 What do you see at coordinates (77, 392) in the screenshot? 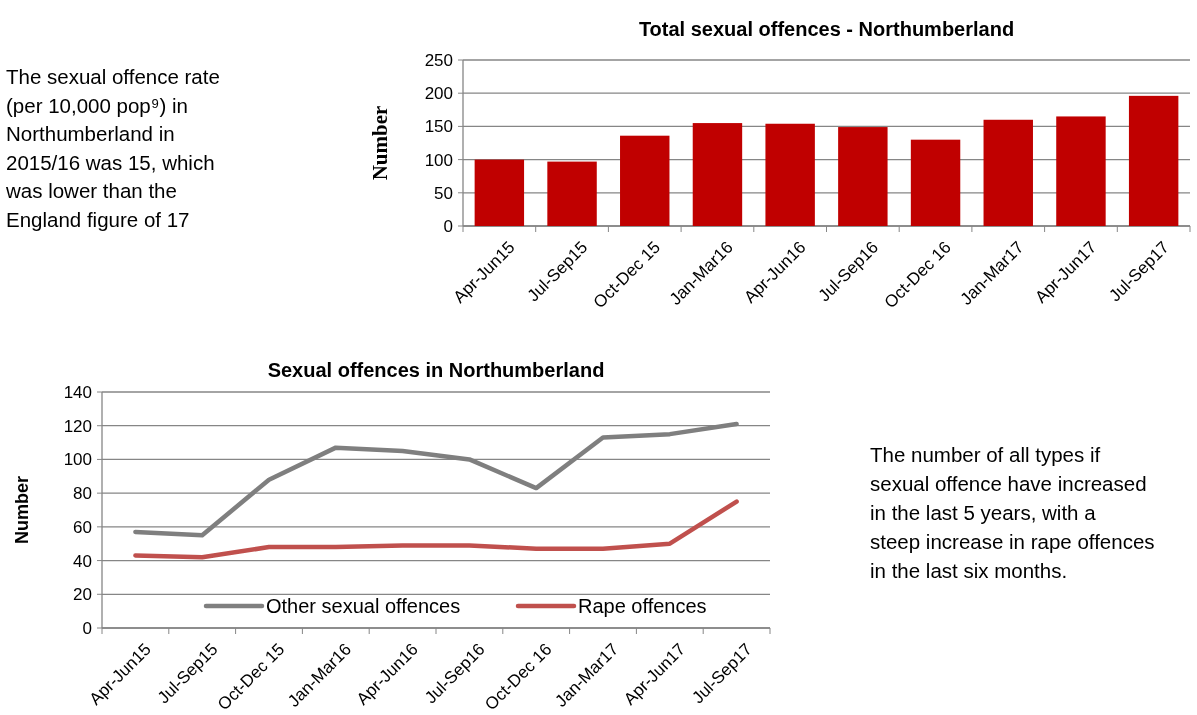
I see `y-tick-label: 140` at bounding box center [77, 392].